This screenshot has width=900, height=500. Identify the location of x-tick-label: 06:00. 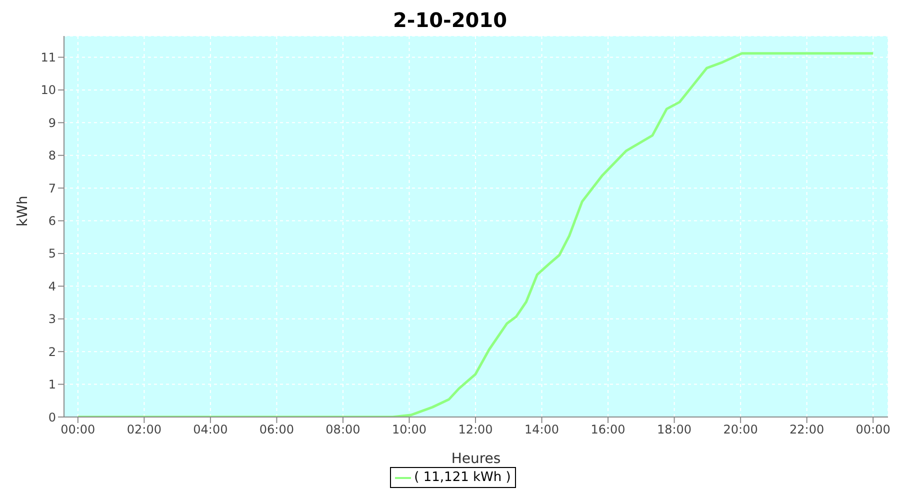
(276, 429).